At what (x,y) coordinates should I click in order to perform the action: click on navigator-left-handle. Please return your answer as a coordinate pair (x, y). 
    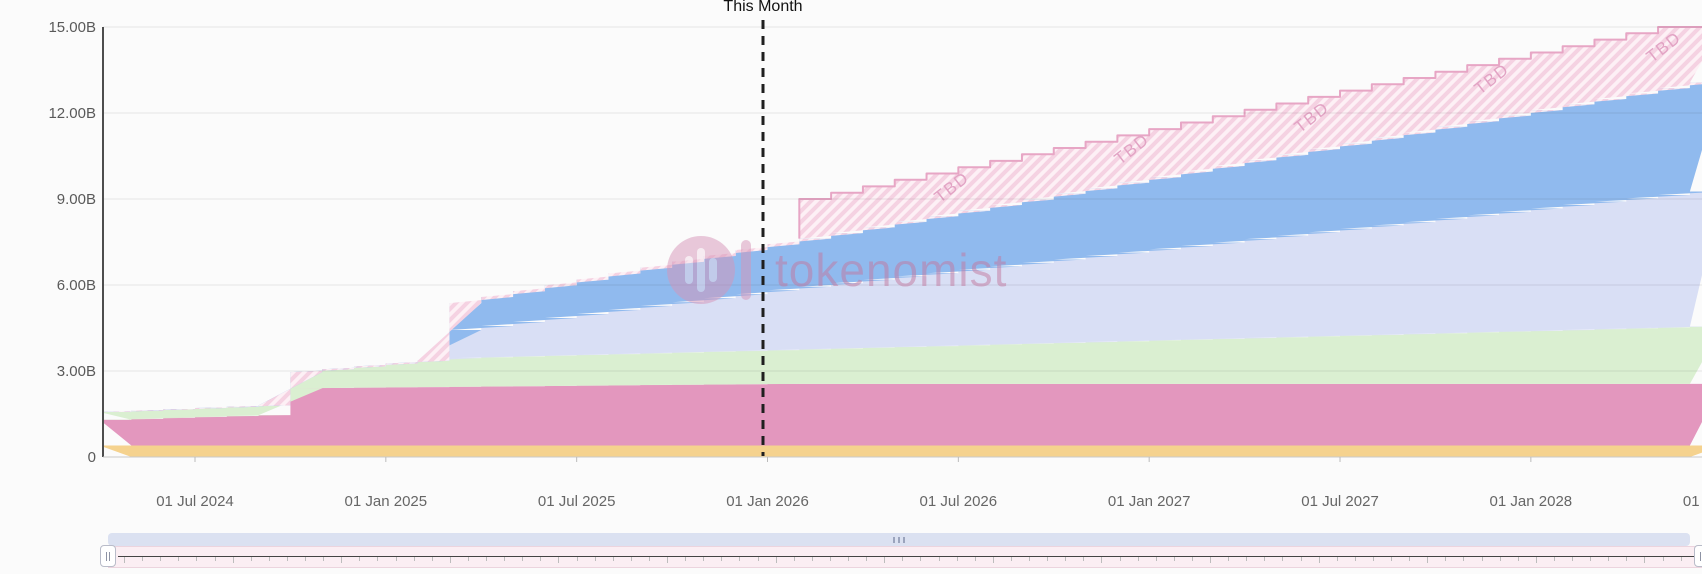
    Looking at the image, I should click on (108, 556).